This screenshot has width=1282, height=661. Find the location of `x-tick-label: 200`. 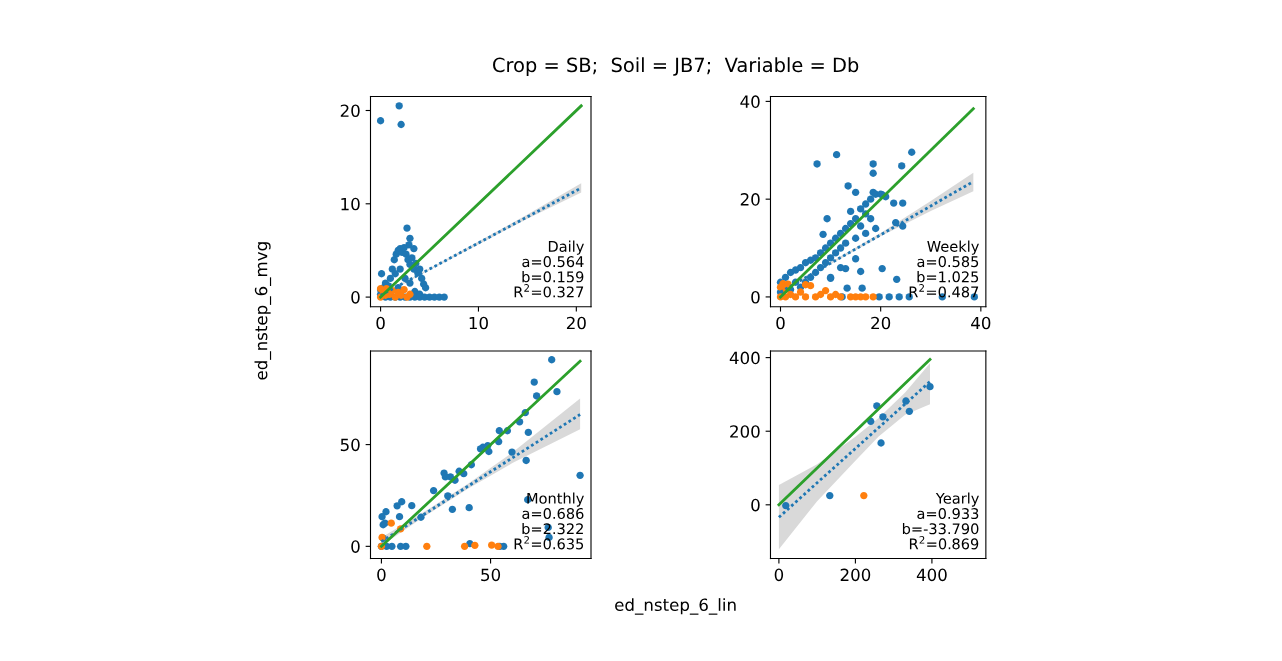

x-tick-label: 200 is located at coordinates (855, 575).